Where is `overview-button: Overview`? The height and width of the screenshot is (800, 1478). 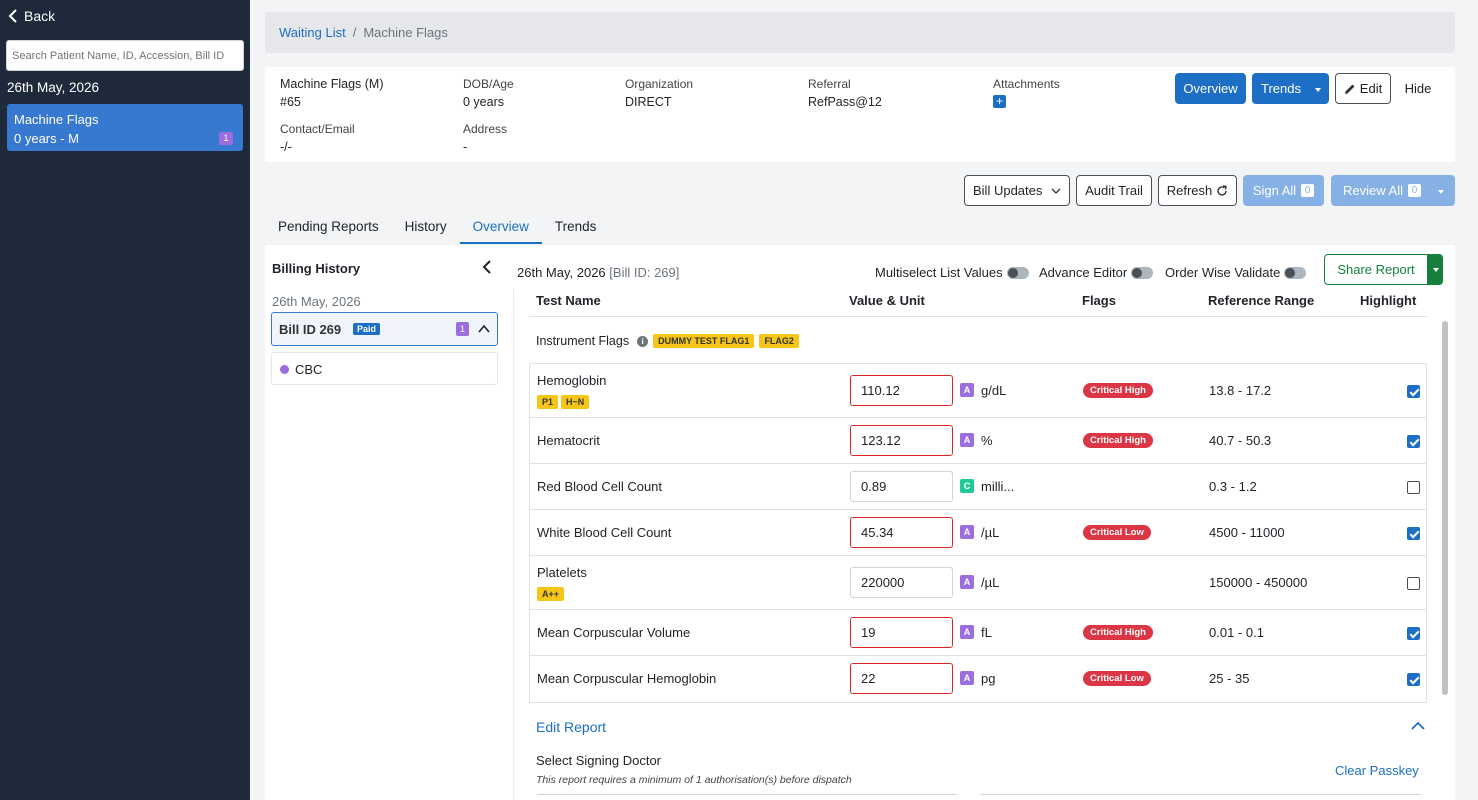
overview-button: Overview is located at coordinates (1210, 88).